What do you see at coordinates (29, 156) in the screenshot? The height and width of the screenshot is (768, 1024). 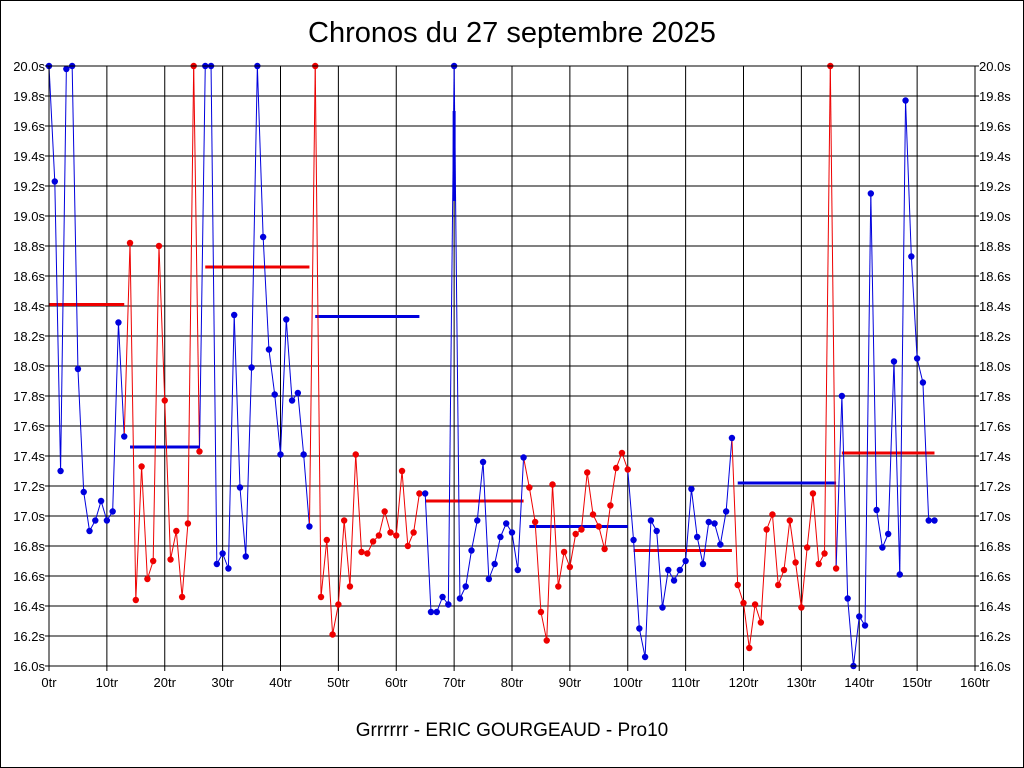 I see `y-tick-label-left: 19.4s` at bounding box center [29, 156].